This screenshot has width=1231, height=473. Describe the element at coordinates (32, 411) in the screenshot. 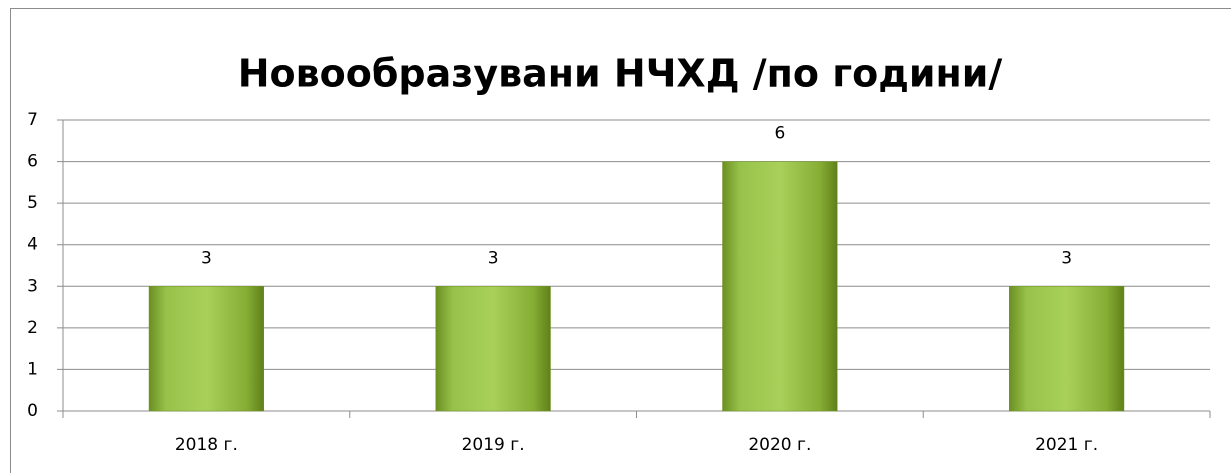

I see `y-tick-label: 0` at that location.